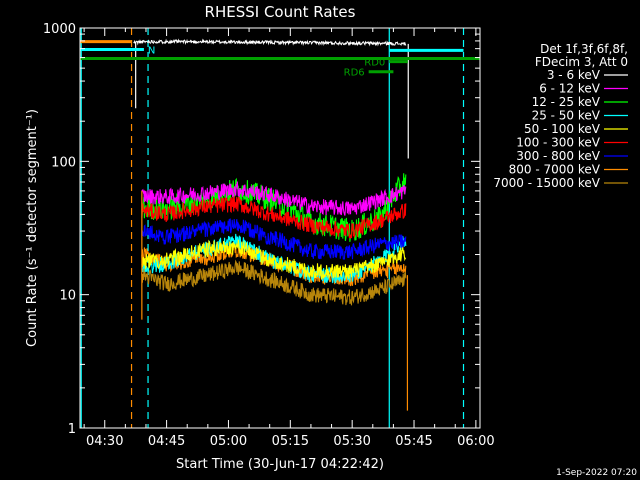 The image size is (640, 480). I want to click on x-tick-label: 05:45, so click(413, 441).